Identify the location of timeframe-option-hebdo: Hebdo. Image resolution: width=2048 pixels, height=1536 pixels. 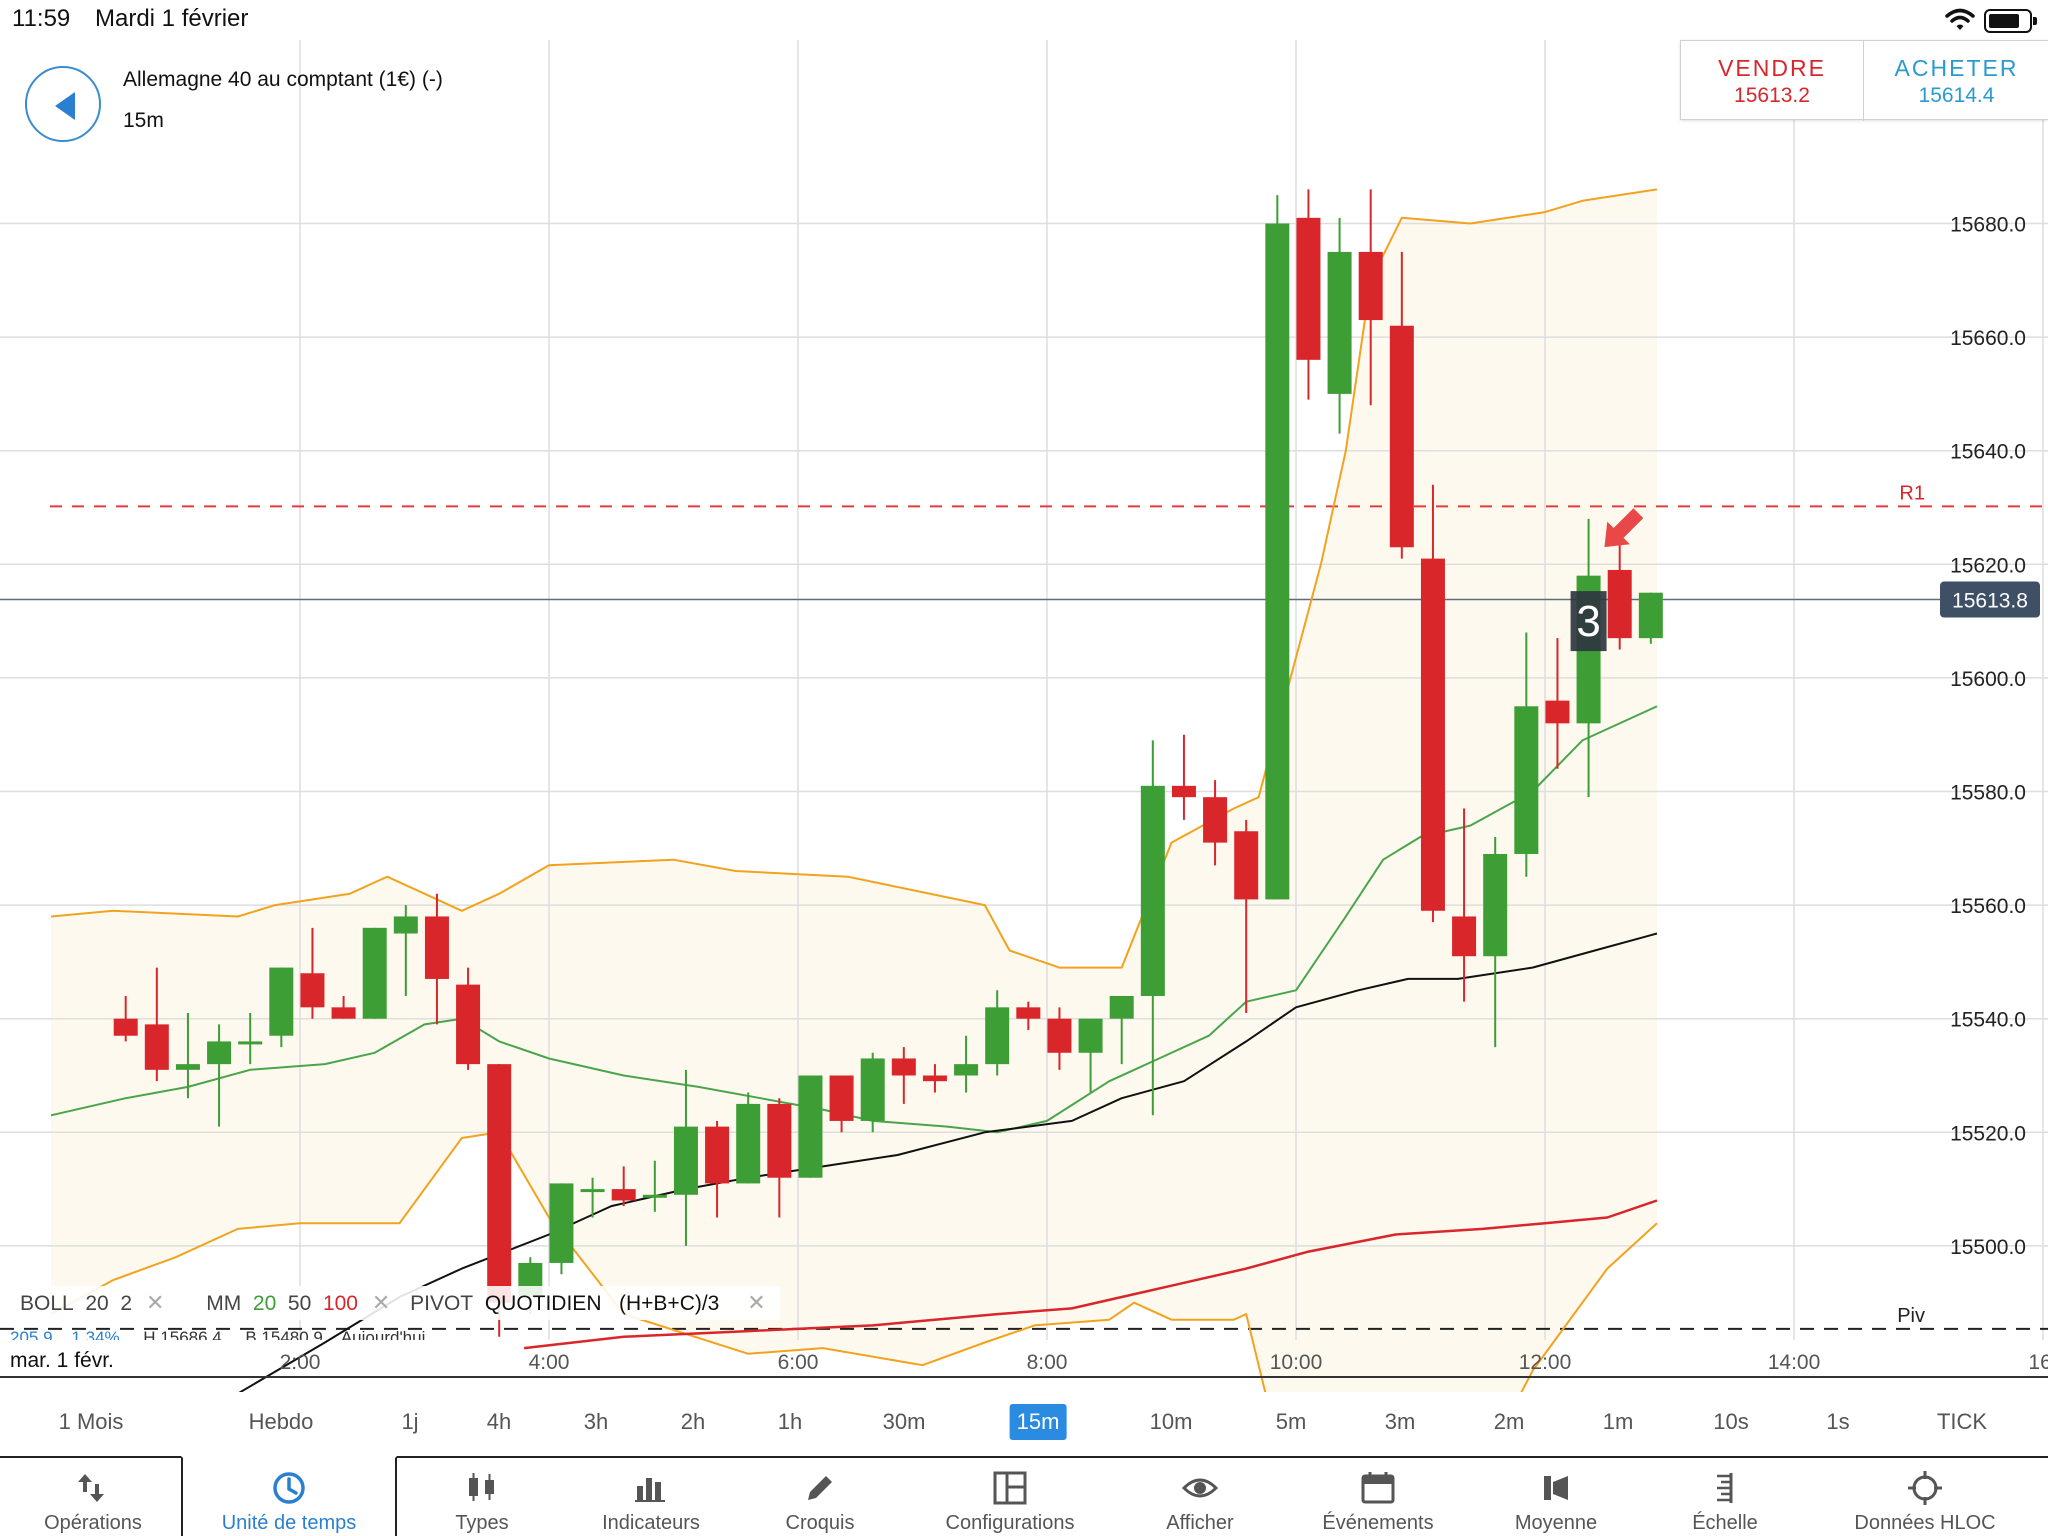
(281, 1421).